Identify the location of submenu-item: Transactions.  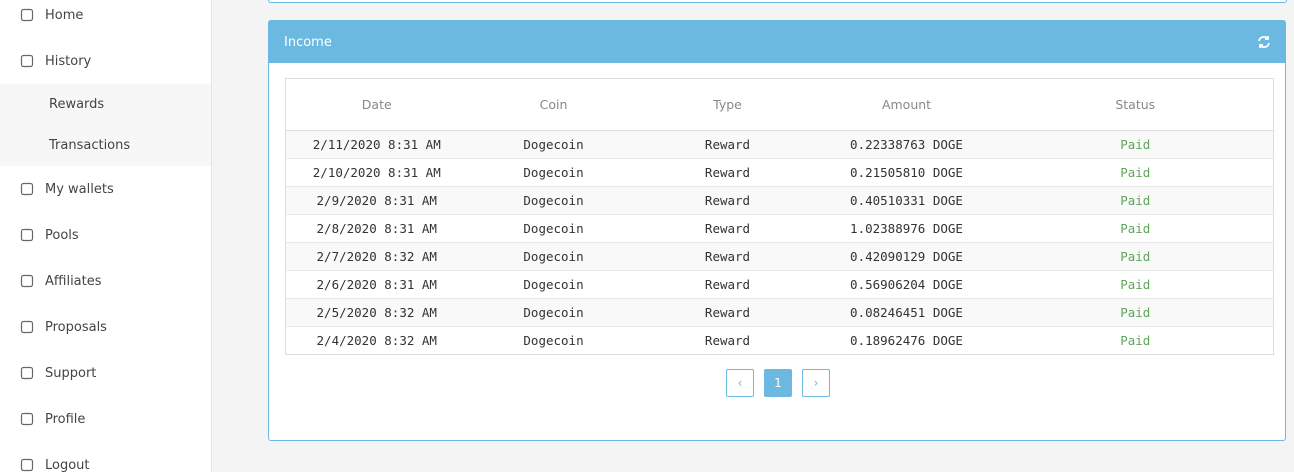
(90, 145).